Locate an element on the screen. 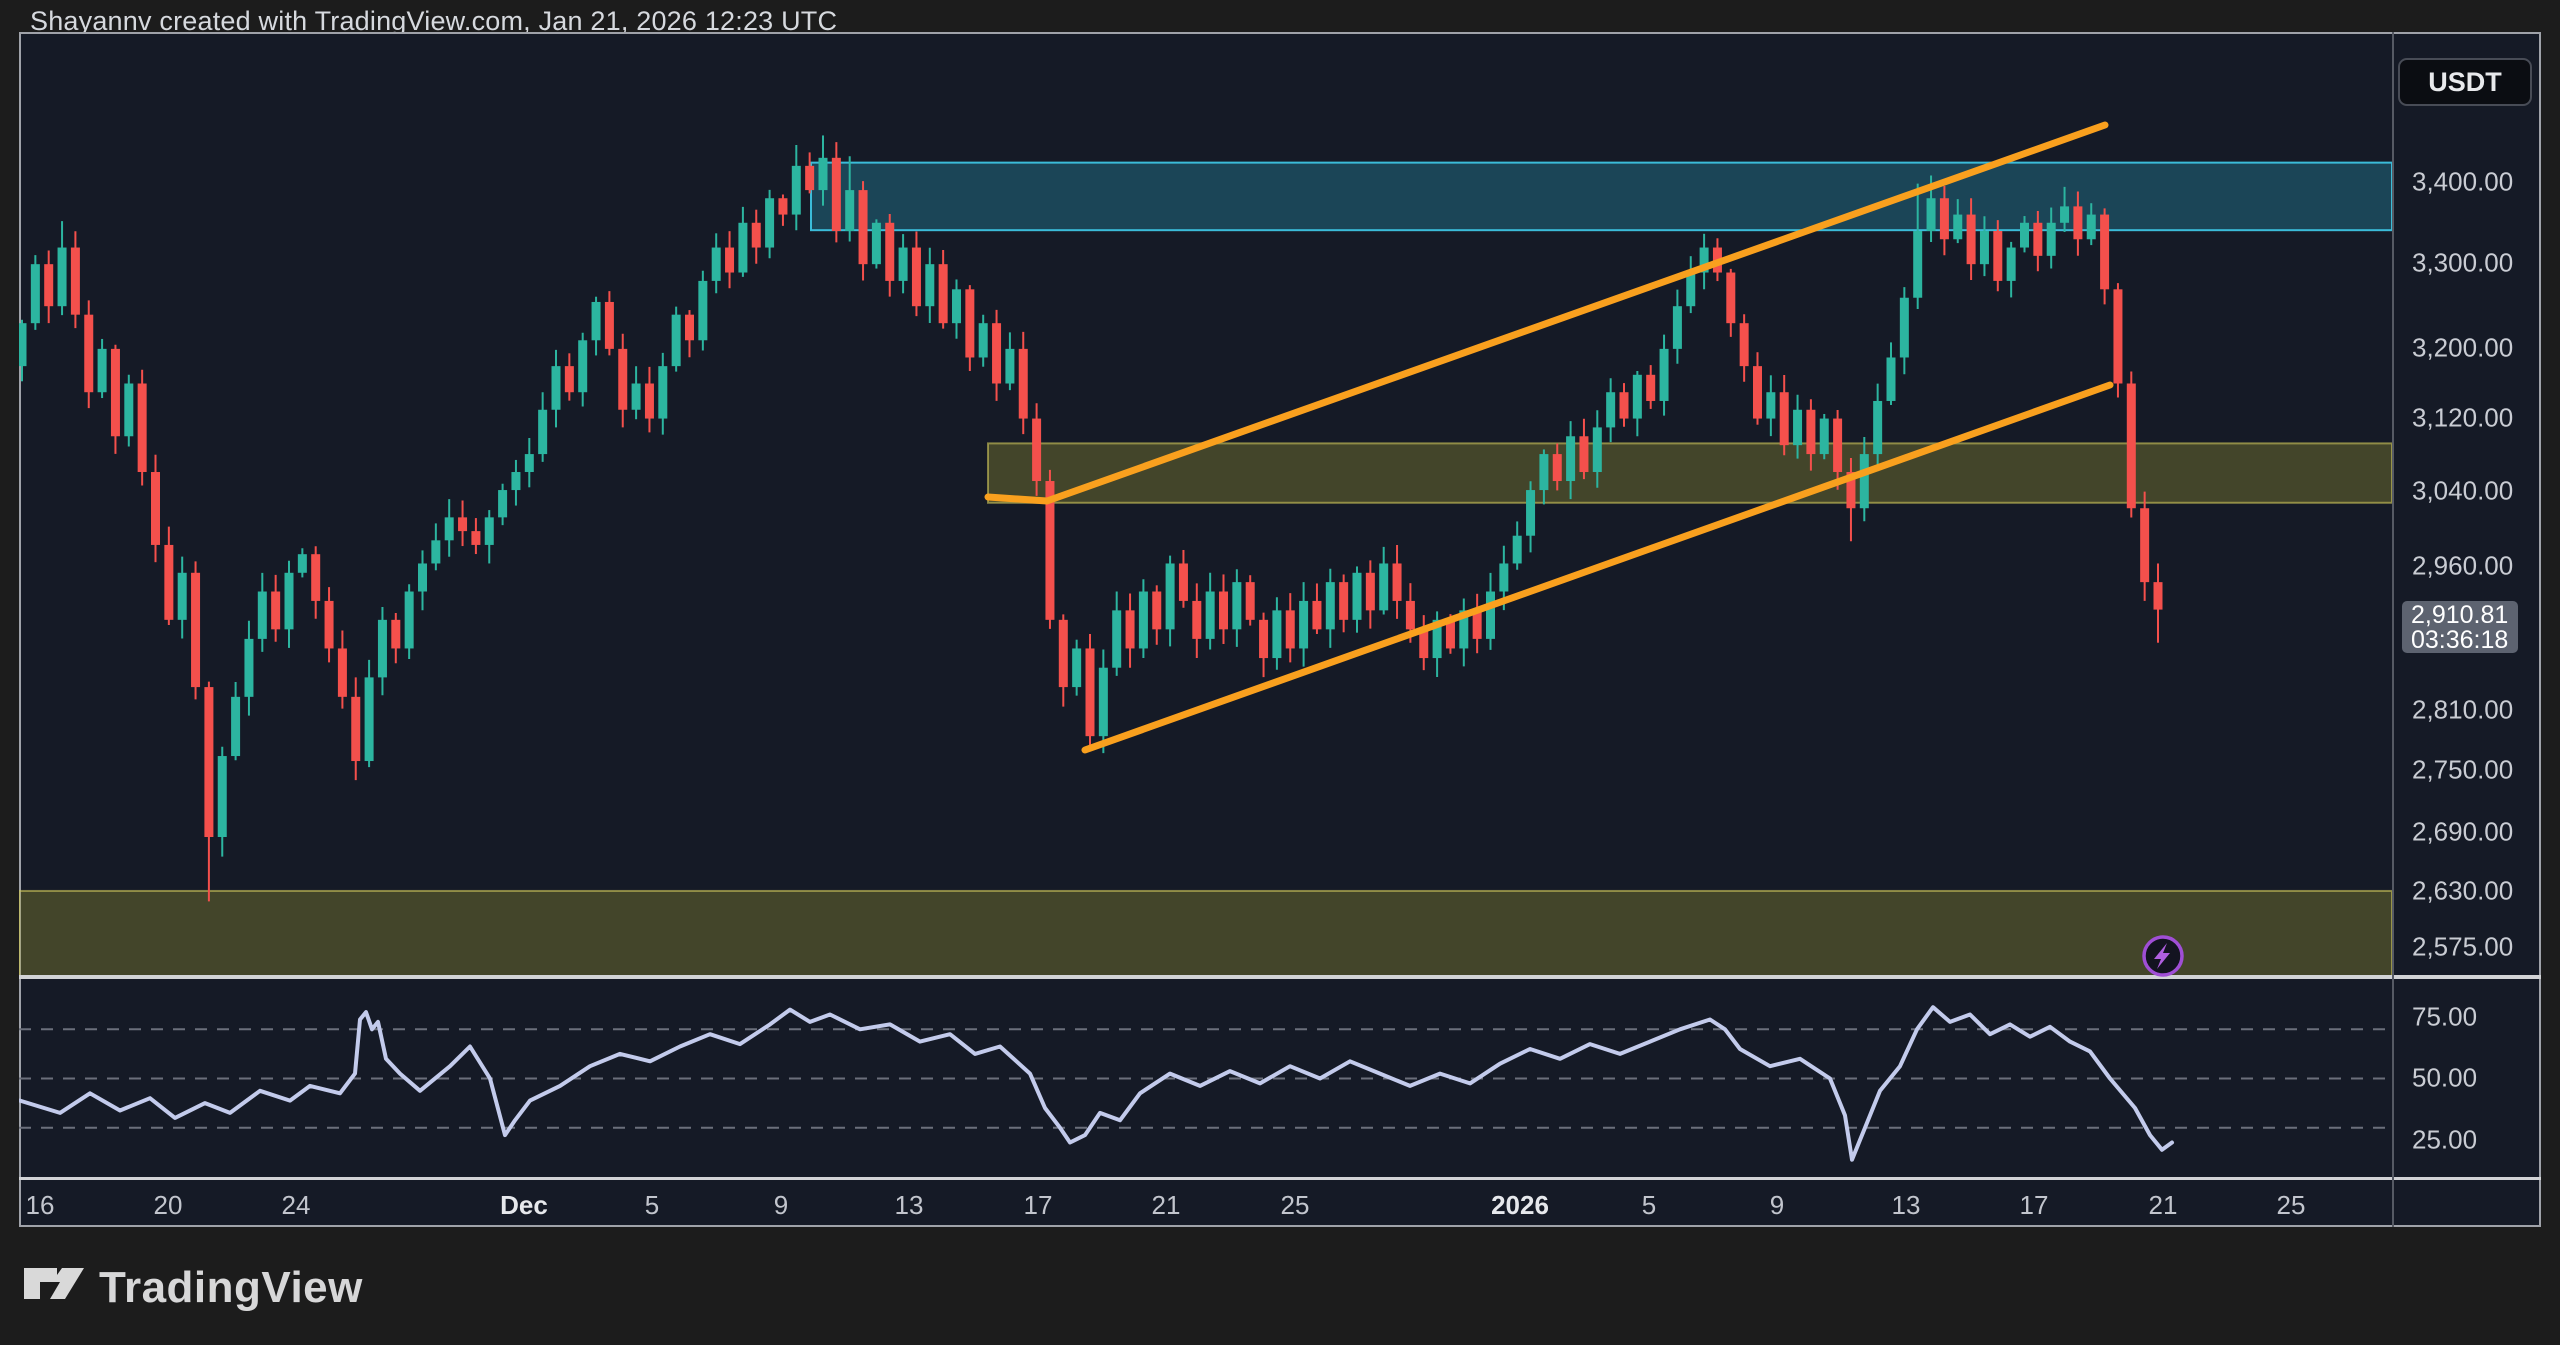 This screenshot has width=2560, height=1345. bar-countdown: 03:36:18 is located at coordinates (2460, 640).